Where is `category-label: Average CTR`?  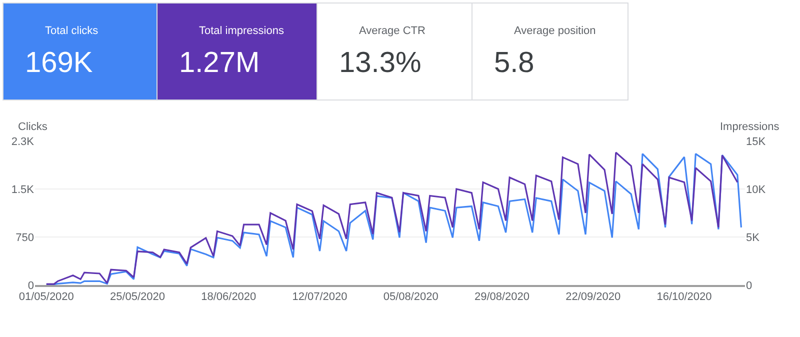 category-label: Average CTR is located at coordinates (392, 31).